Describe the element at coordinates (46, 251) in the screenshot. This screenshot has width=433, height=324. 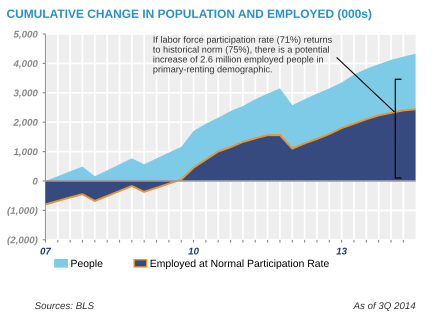
I see `x-tick-label: 07` at that location.